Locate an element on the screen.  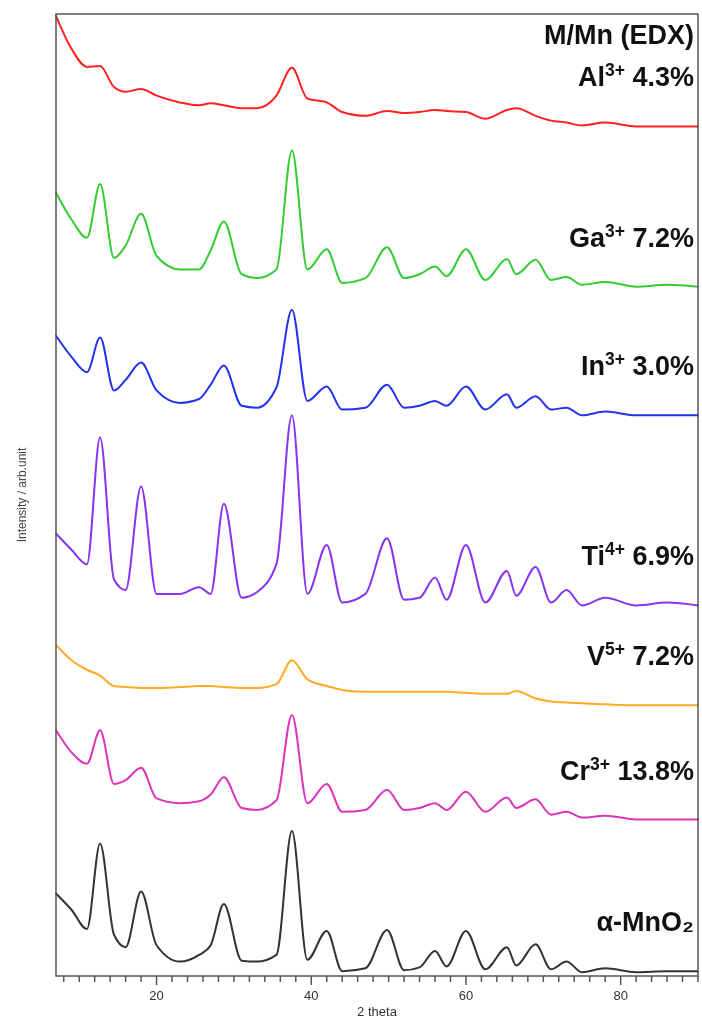
series-label: Cr$^{3+}$ 13.8% is located at coordinates (626, 769).